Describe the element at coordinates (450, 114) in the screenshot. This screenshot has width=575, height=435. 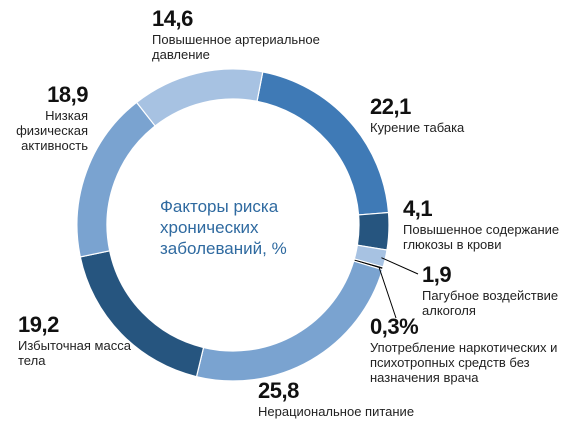
I see `slice-label-smoking: 22,1 Курение табака` at that location.